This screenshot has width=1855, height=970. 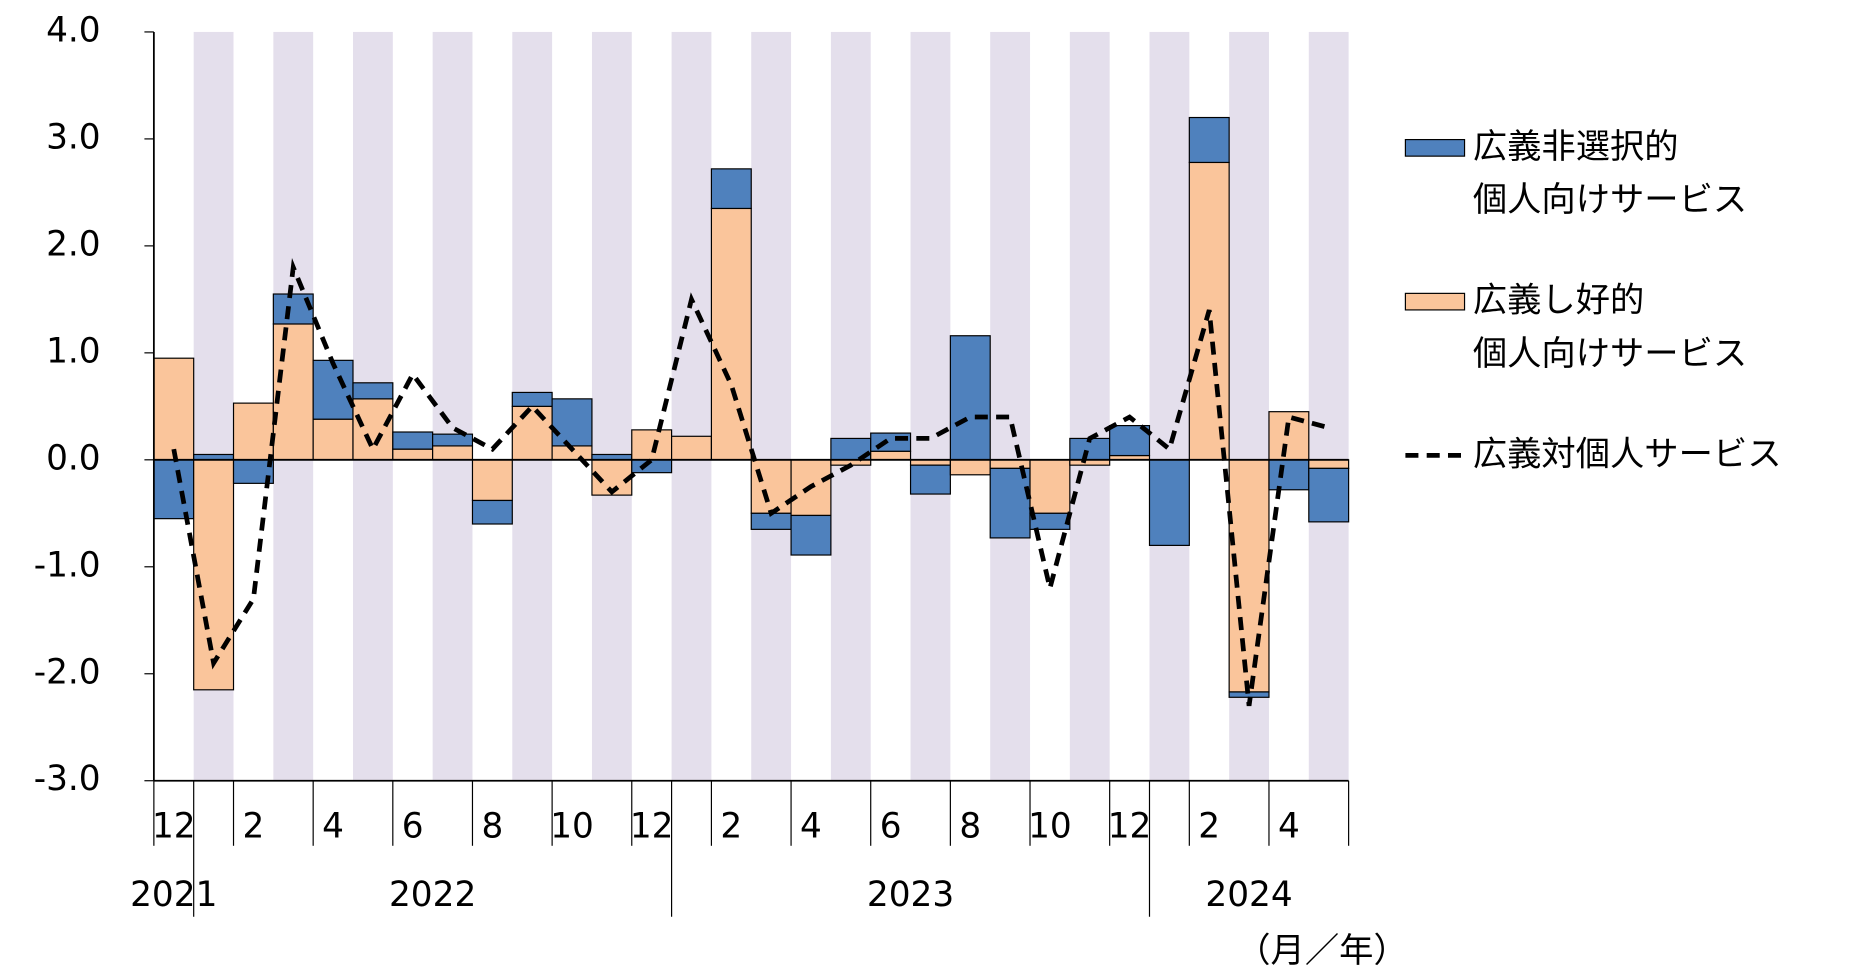 What do you see at coordinates (67, 565) in the screenshot?
I see `y-tick-label: -1.0` at bounding box center [67, 565].